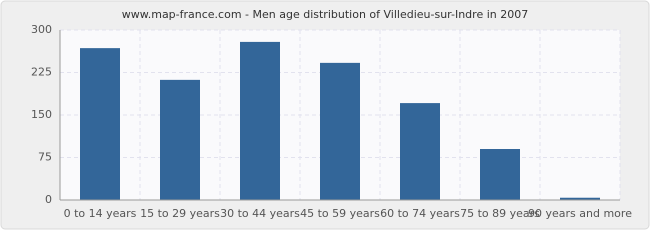  What do you see at coordinates (260, 213) in the screenshot?
I see `x-tick-label: 30 to 44 years` at bounding box center [260, 213].